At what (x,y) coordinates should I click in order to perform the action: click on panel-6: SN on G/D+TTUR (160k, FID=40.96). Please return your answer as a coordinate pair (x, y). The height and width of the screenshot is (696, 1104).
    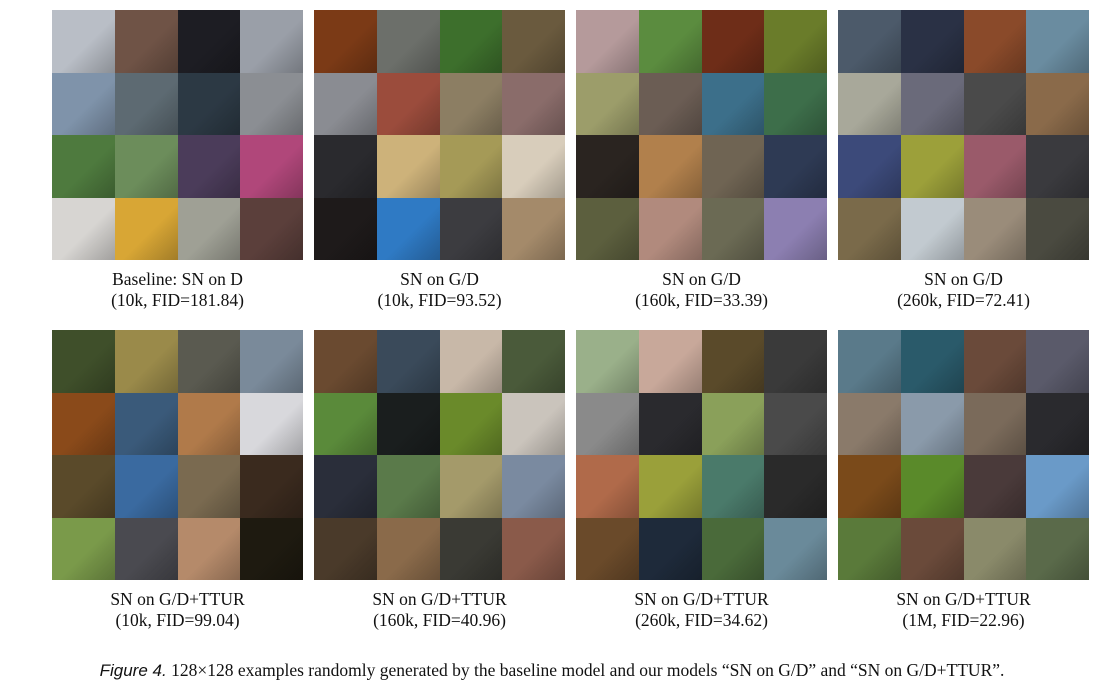
    Looking at the image, I should click on (439, 480).